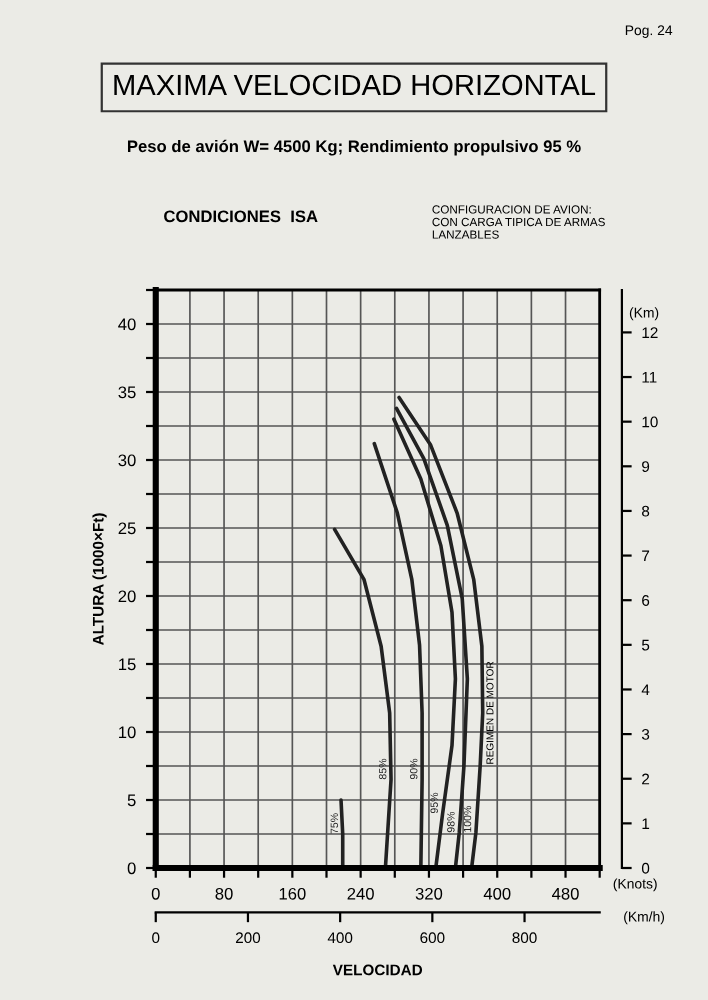 This screenshot has width=708, height=1000. Describe the element at coordinates (224, 893) in the screenshot. I see `x-tick-label: 80` at that location.